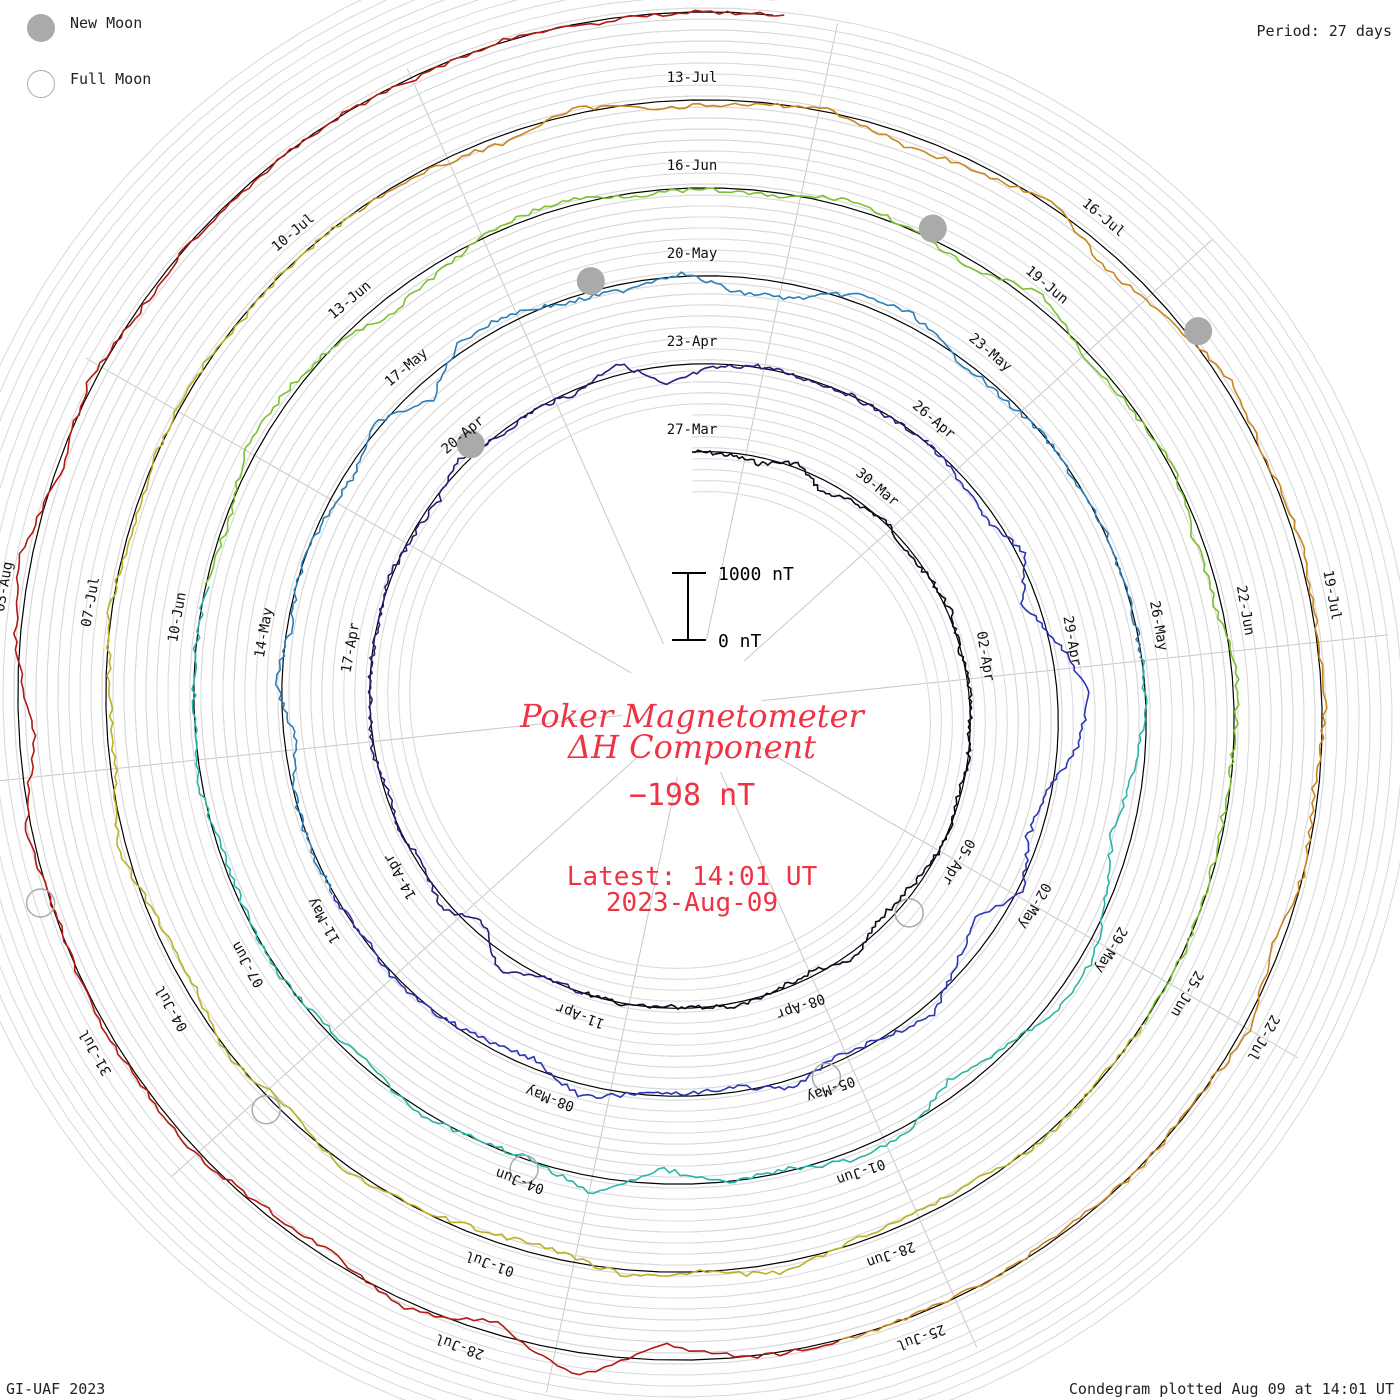 The height and width of the screenshot is (1400, 1400). What do you see at coordinates (990, 352) in the screenshot?
I see `date-tick-label: 23-May` at bounding box center [990, 352].